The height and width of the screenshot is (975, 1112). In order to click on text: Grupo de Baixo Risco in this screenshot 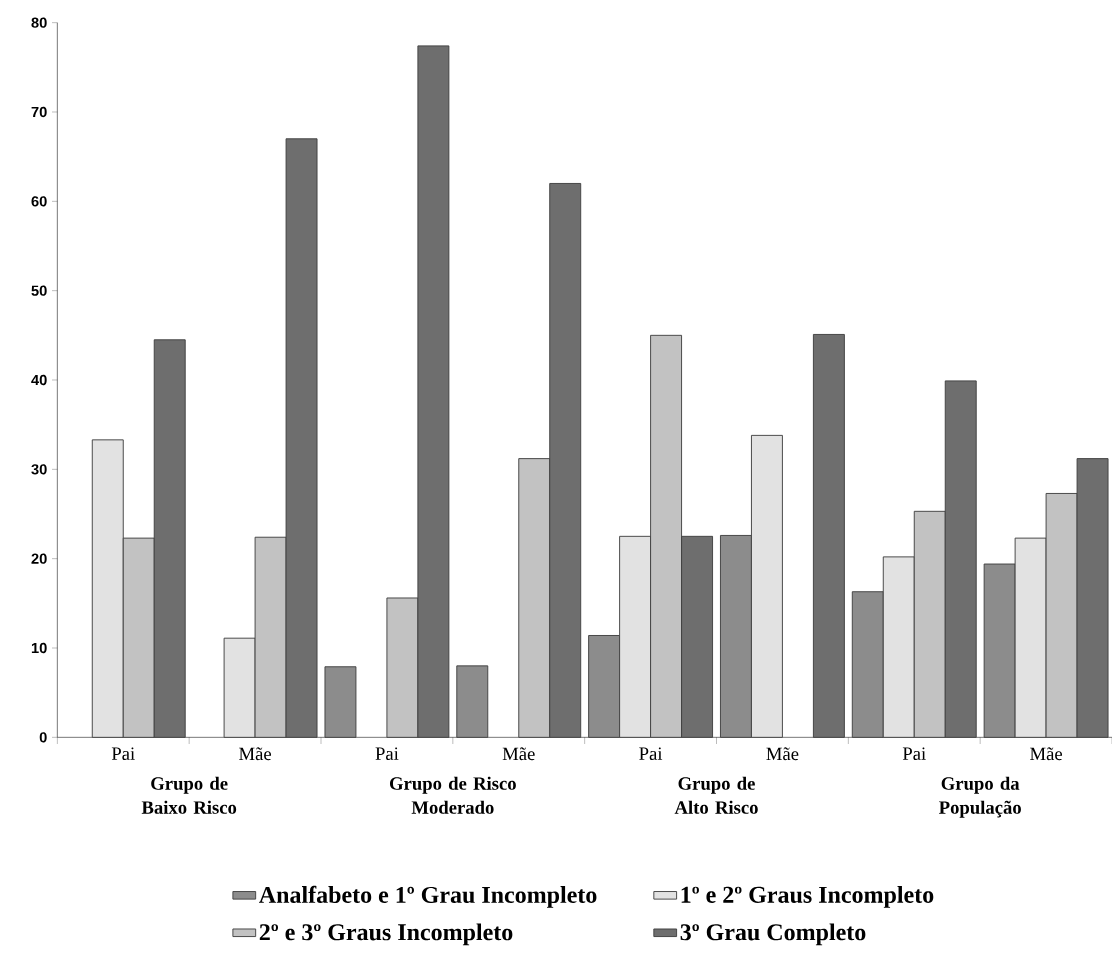, I will do `click(189, 795)`.